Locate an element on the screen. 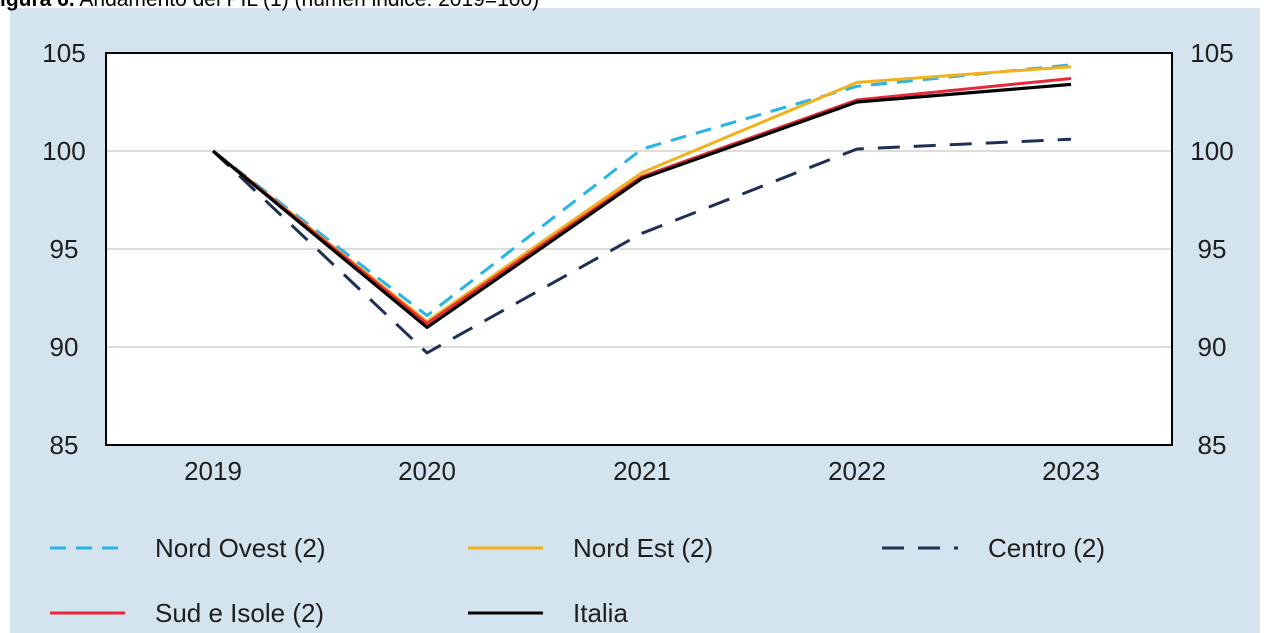 Image resolution: width=1270 pixels, height=633 pixels. legend-label: Sud e Isole (2) is located at coordinates (239, 613).